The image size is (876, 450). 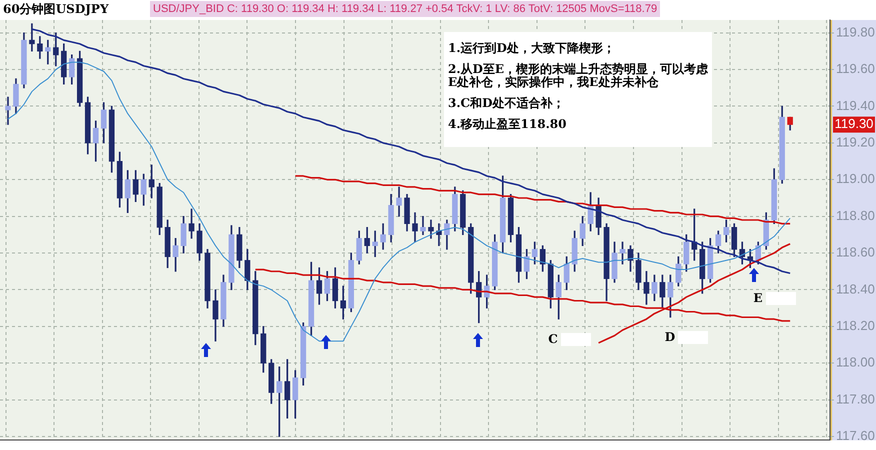 I want to click on y-tick-label: 118.40, so click(x=855, y=288).